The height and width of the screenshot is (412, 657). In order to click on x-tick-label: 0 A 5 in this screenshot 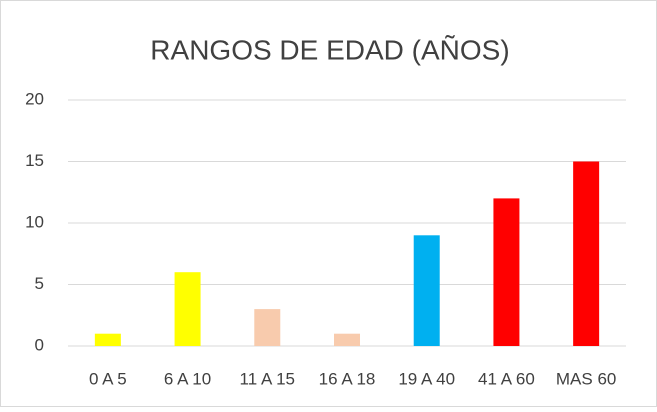, I will do `click(108, 378)`.